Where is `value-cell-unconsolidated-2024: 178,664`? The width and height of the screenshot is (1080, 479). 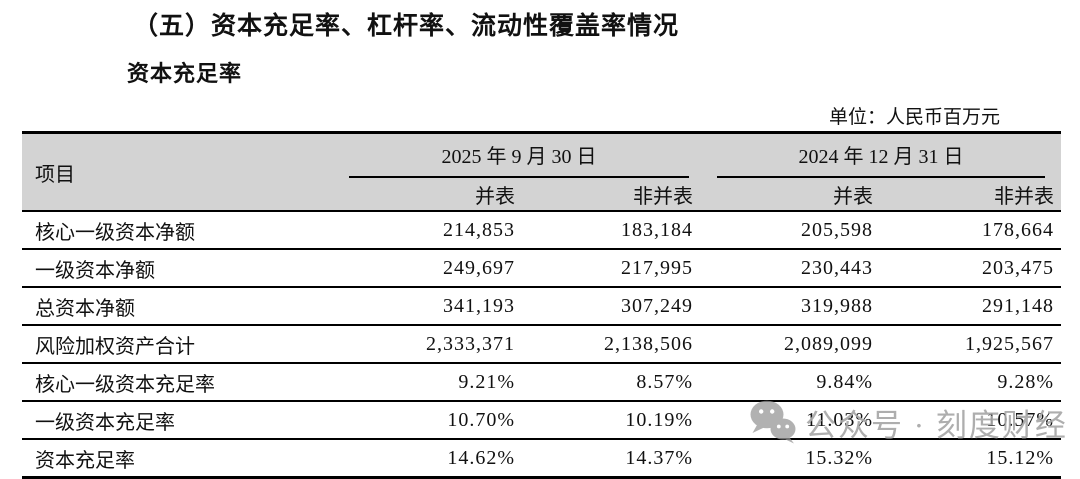 value-cell-unconsolidated-2024: 178,664 is located at coordinates (973, 230).